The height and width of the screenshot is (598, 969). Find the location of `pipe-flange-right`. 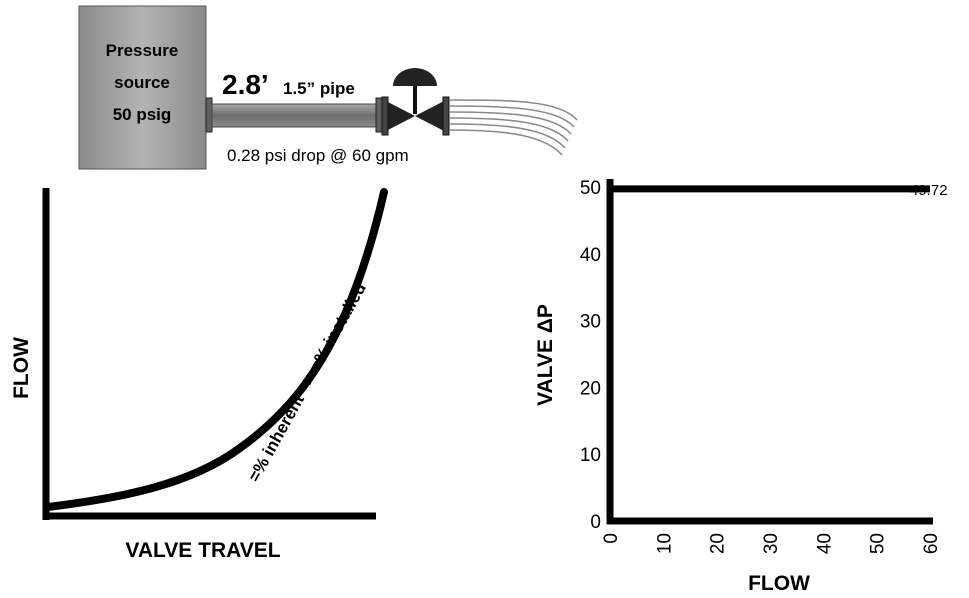

pipe-flange-right is located at coordinates (379, 115).